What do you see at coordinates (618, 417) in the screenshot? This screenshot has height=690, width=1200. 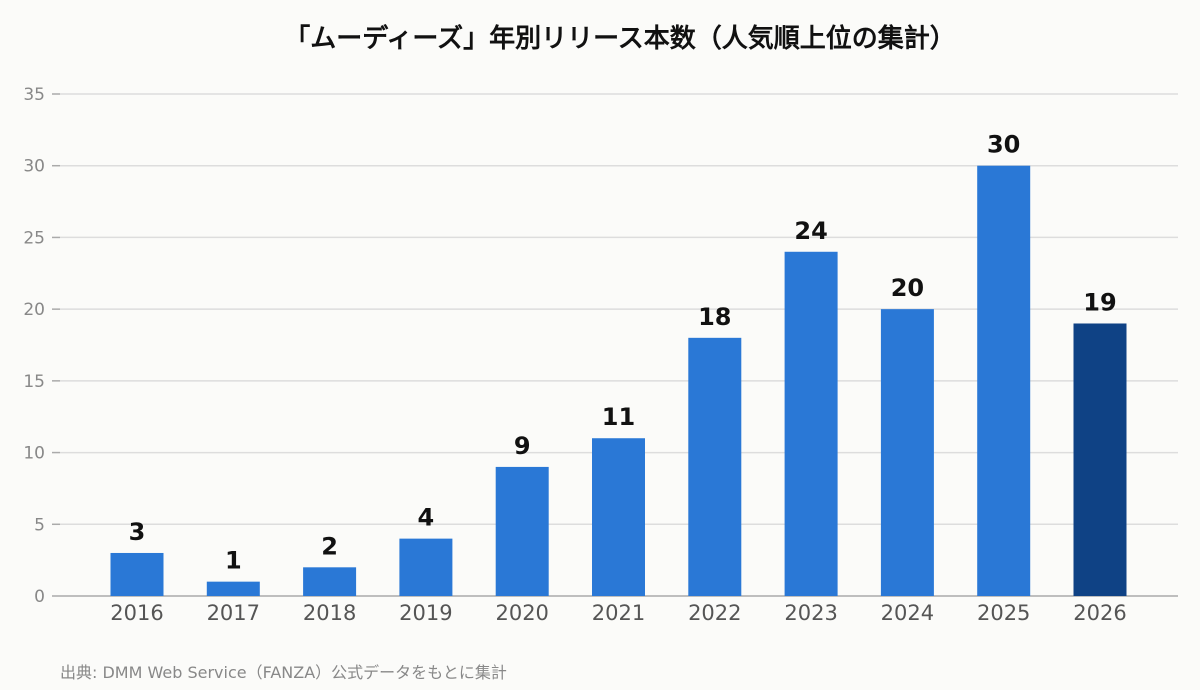 I see `data-label: 11` at bounding box center [618, 417].